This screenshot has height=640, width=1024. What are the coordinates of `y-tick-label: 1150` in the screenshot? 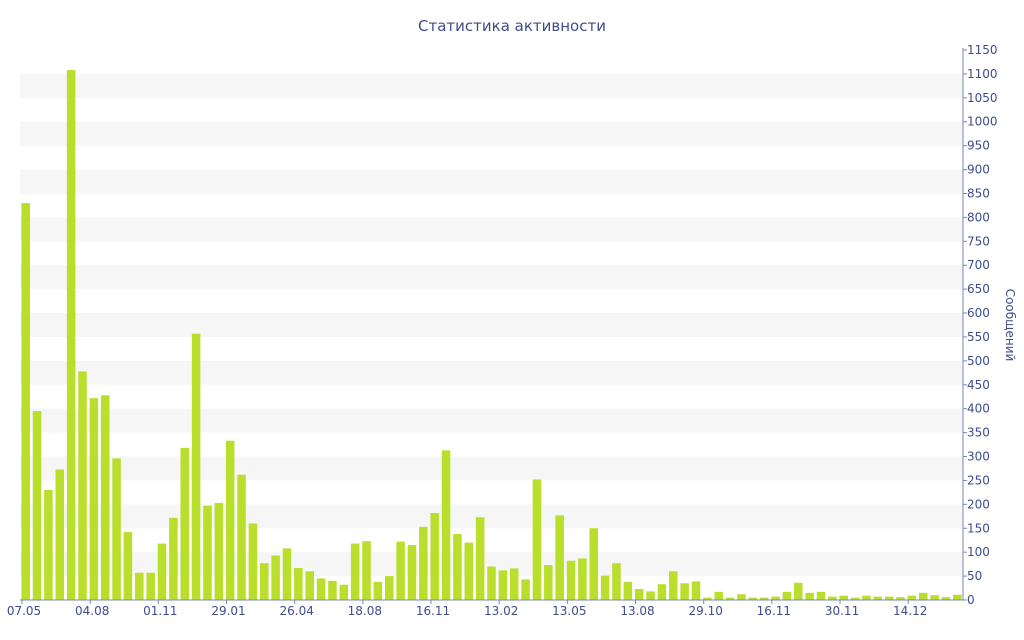 It's located at (982, 50).